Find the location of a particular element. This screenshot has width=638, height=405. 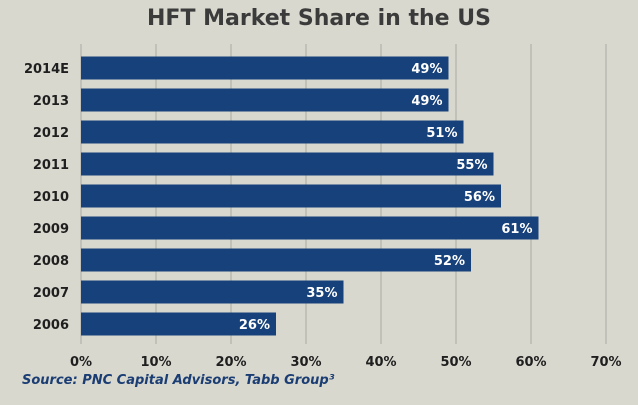

category-label: 2008 is located at coordinates (51, 261).